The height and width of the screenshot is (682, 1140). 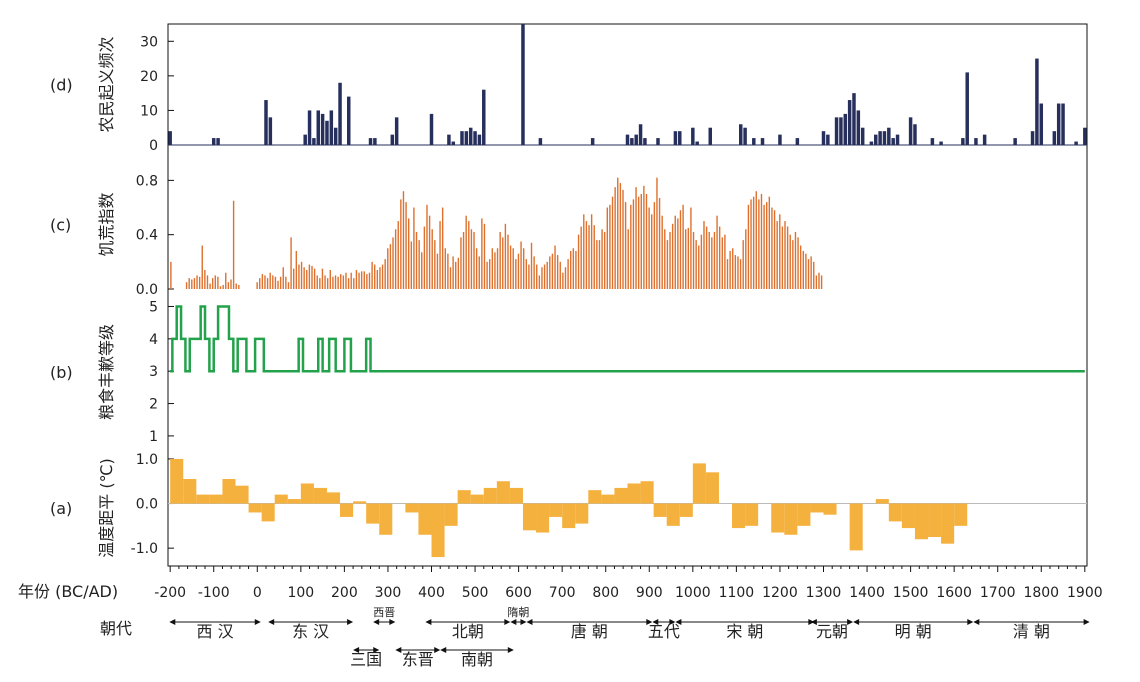 What do you see at coordinates (147, 236) in the screenshot?
I see `y-tick-label-c: 0.4` at bounding box center [147, 236].